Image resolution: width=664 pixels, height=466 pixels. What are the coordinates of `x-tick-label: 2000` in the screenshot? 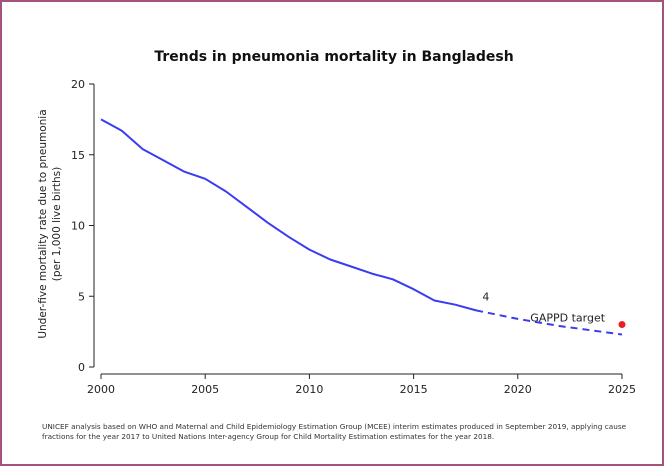 It's located at (101, 389).